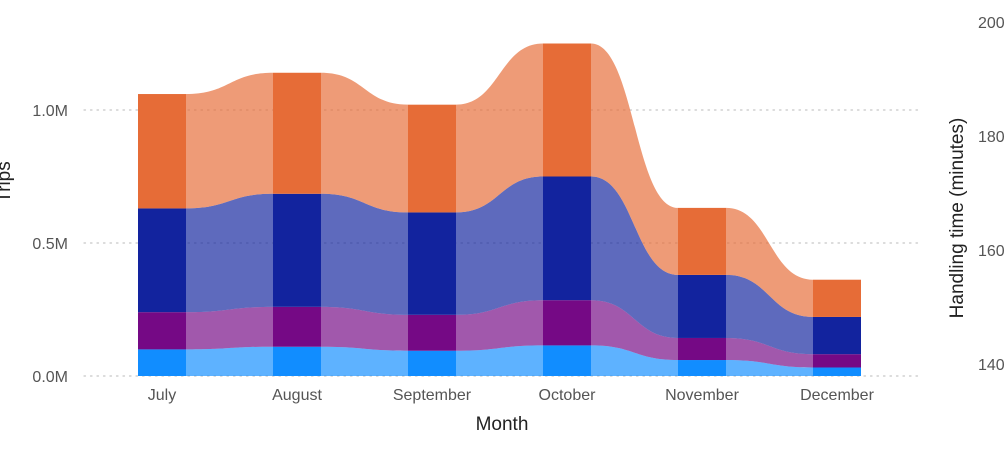  I want to click on y-tick-label: 0.0M, so click(50, 377).